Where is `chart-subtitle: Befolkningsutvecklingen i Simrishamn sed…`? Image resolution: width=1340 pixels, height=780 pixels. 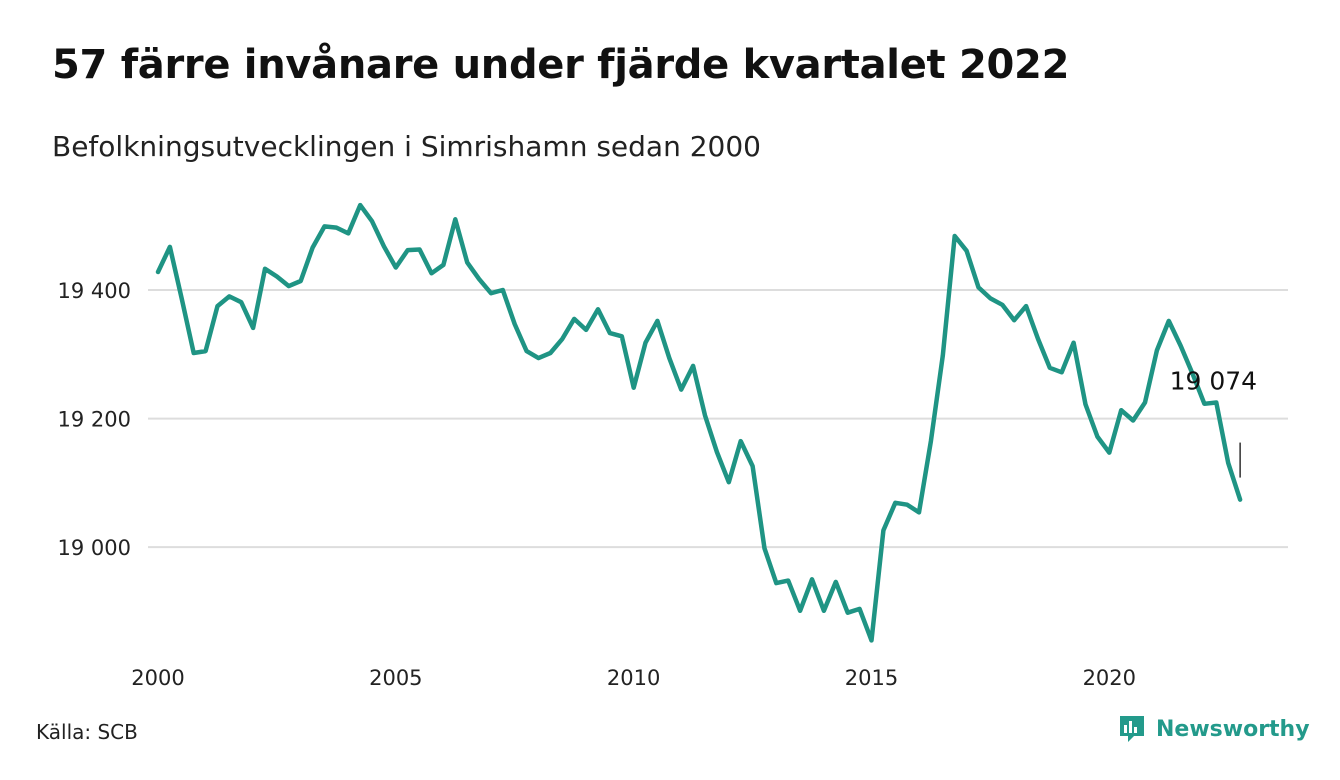
chart-subtitle: Befolkningsutvecklingen i Simrishamn sed… is located at coordinates (406, 146).